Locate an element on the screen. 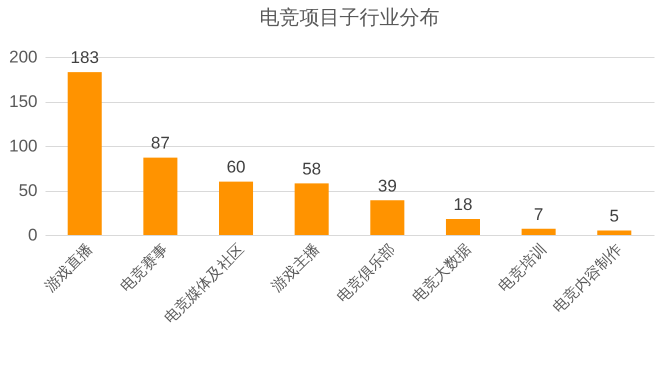 The image size is (669, 366). y-tick-label: 200 is located at coordinates (23, 57).